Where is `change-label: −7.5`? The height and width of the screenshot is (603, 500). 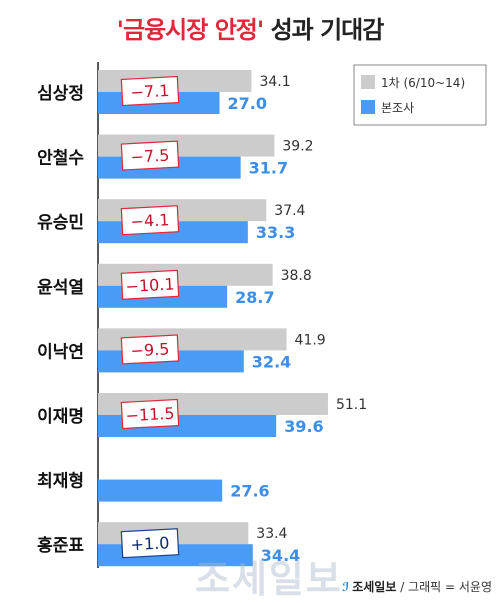
change-label: −7.5 is located at coordinates (150, 156).